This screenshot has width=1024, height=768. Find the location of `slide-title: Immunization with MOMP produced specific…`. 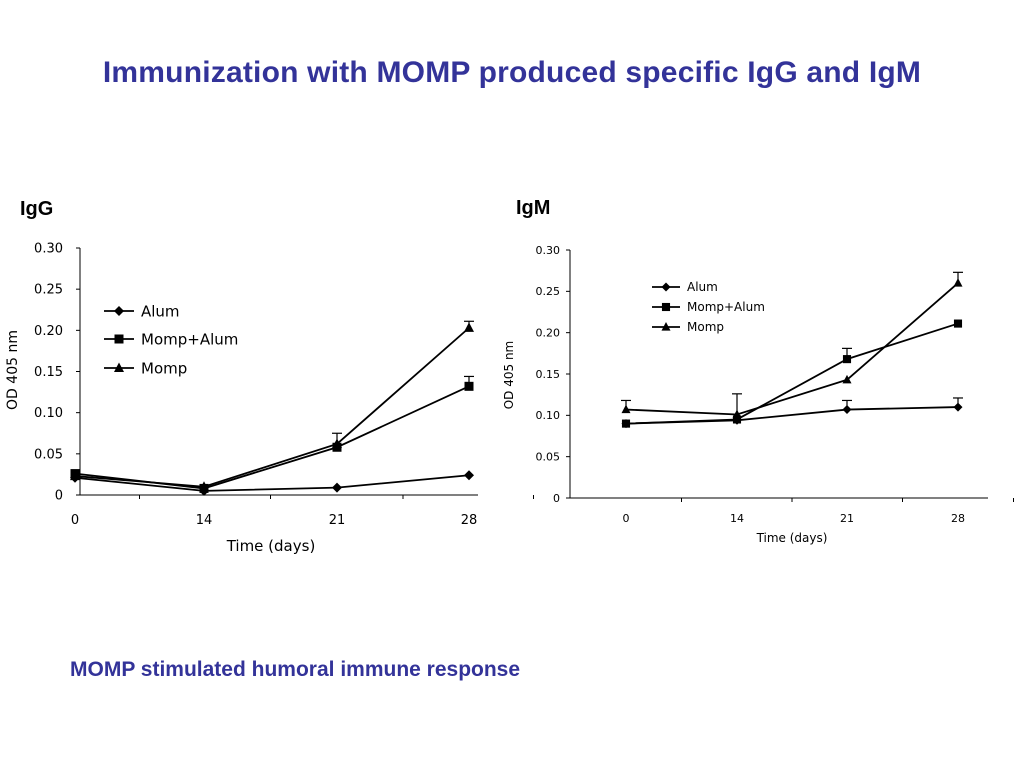

slide-title: Immunization with MOMP produced specific… is located at coordinates (512, 72).